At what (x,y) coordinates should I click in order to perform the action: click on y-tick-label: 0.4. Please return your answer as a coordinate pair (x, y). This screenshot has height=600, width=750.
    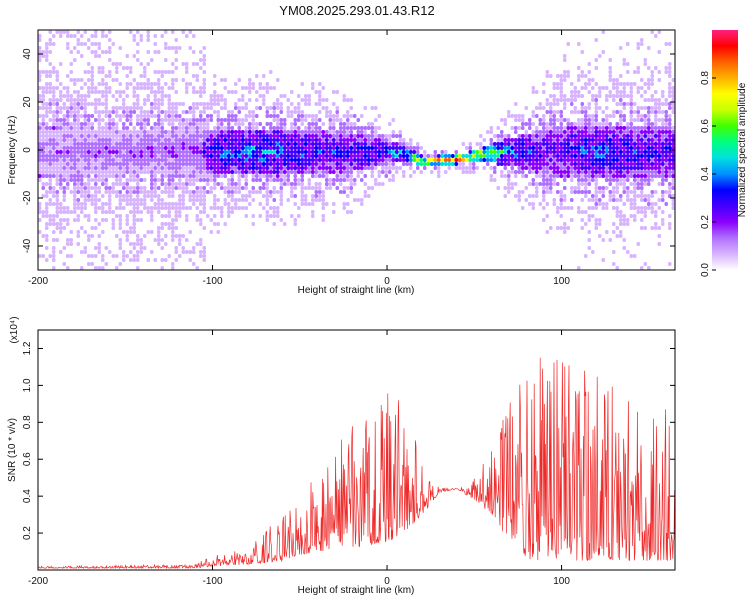
    Looking at the image, I should click on (27, 496).